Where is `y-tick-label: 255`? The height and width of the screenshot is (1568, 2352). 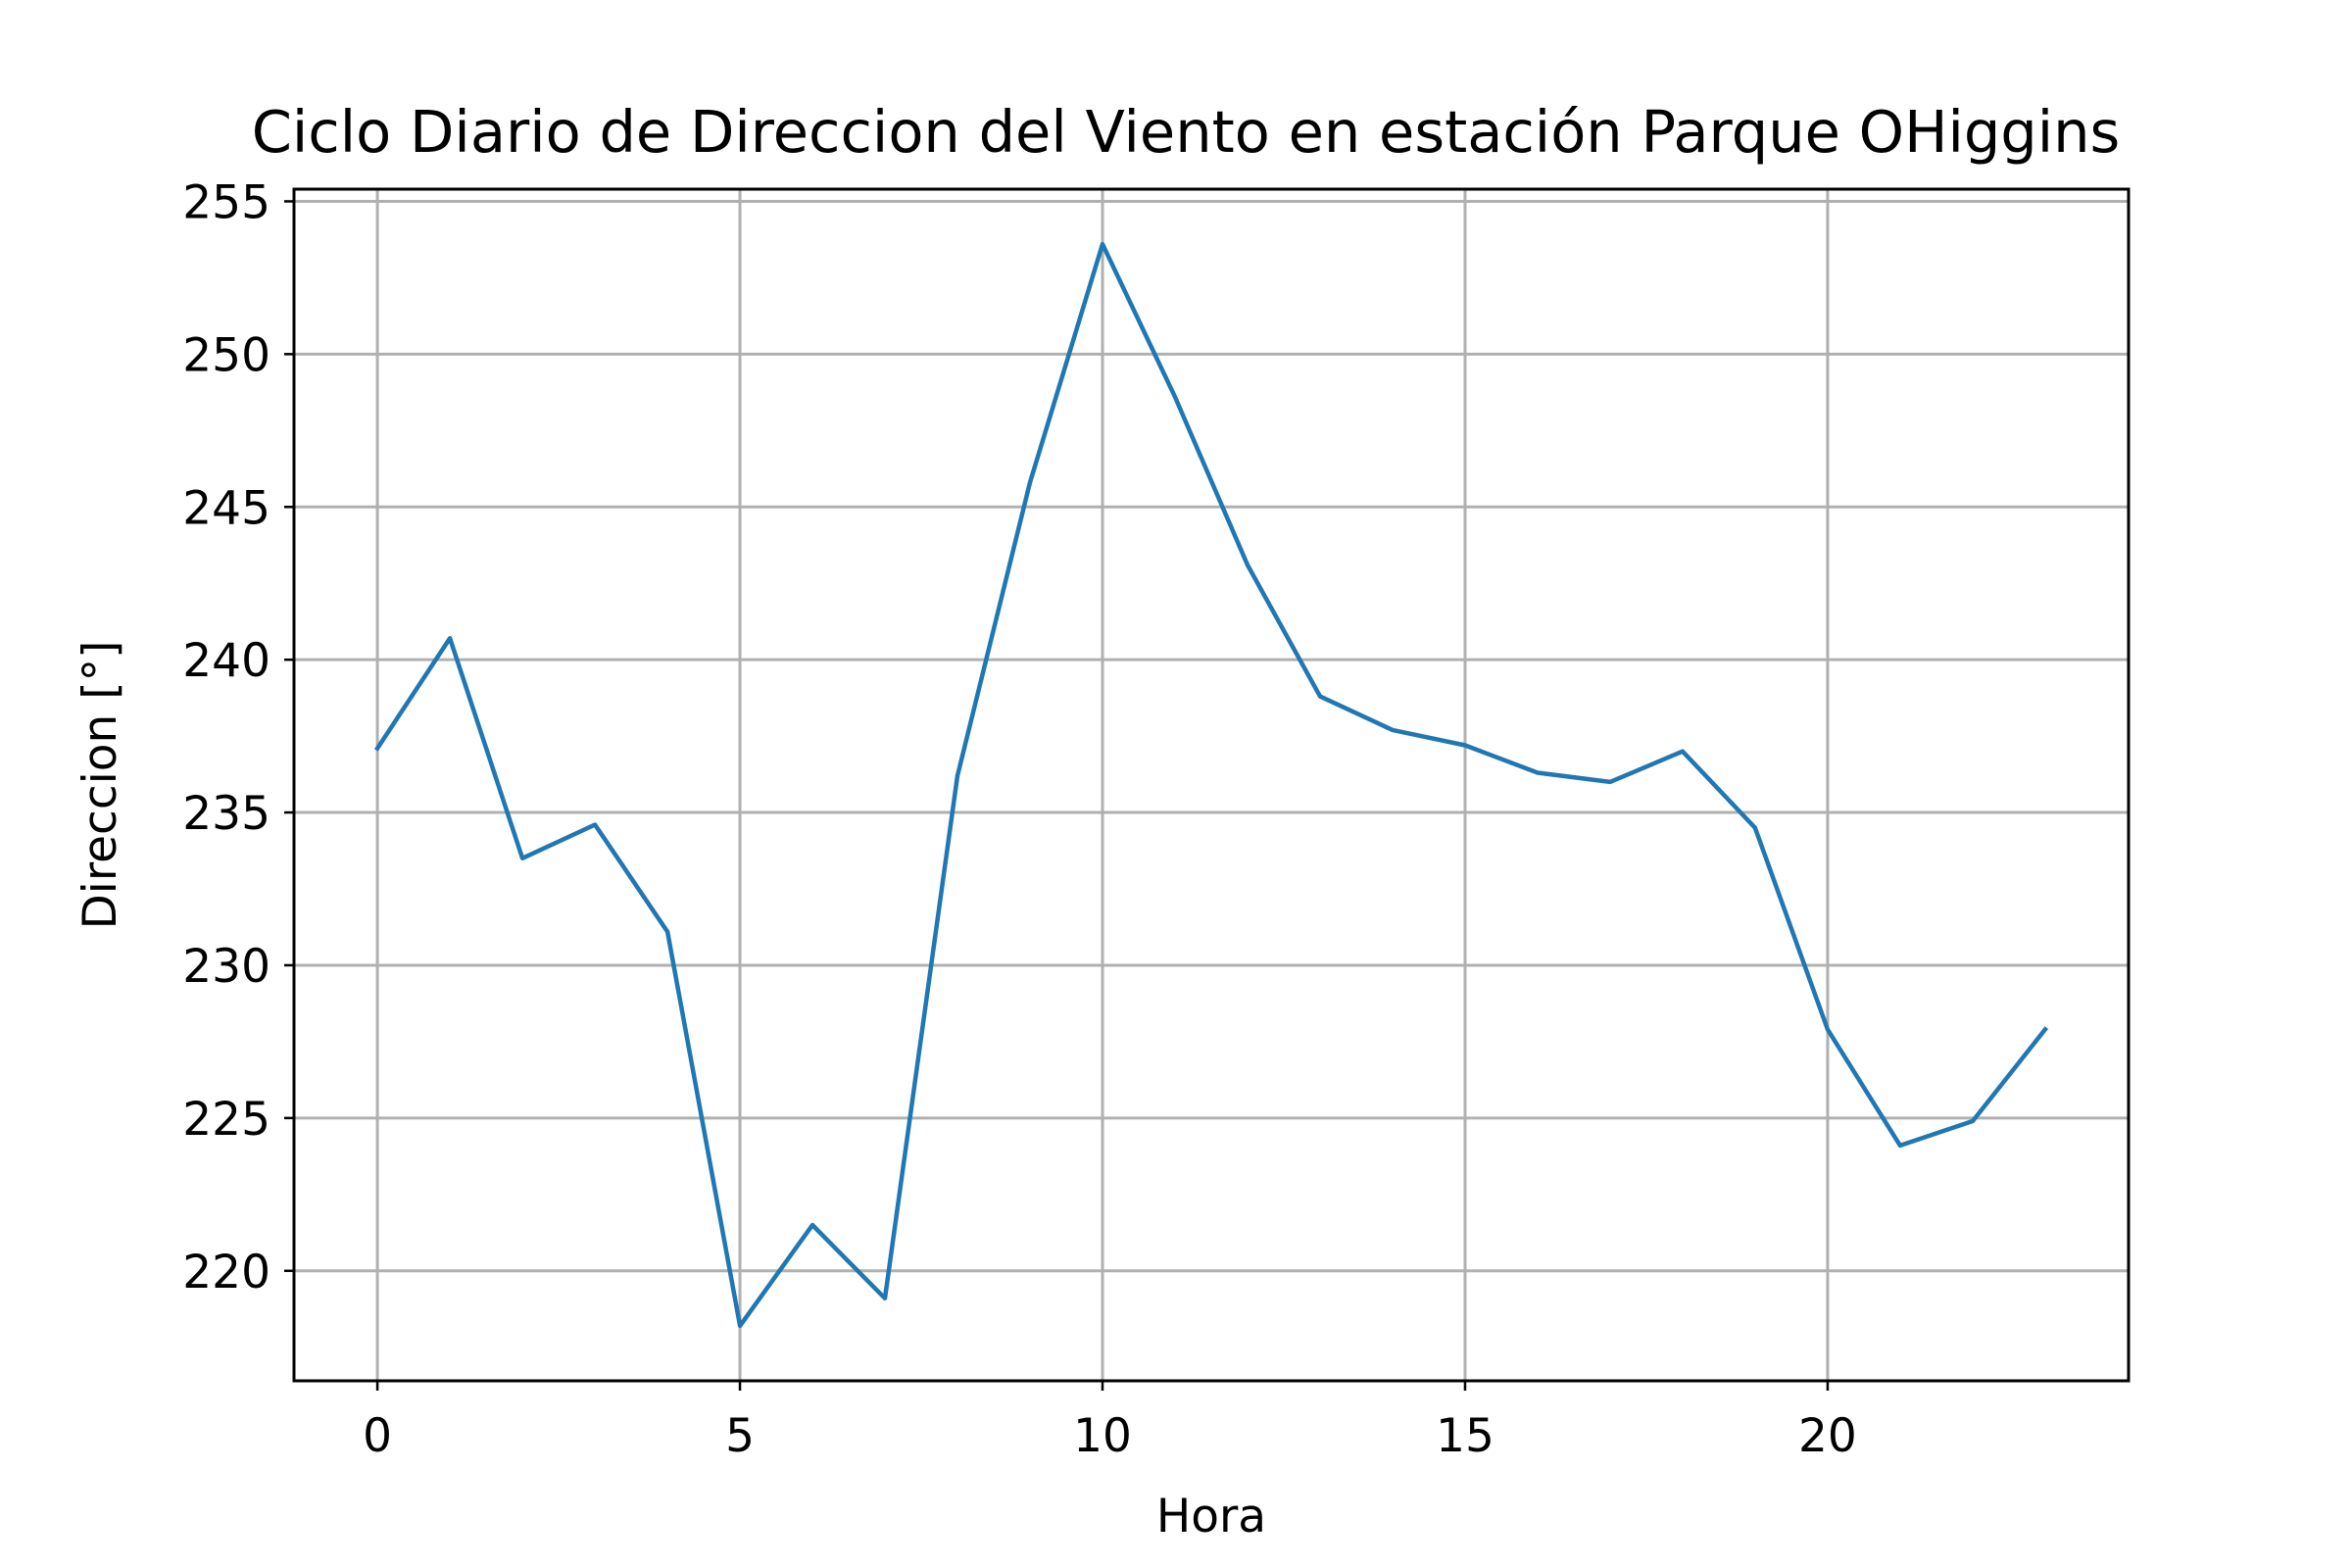 y-tick-label: 255 is located at coordinates (226, 202).